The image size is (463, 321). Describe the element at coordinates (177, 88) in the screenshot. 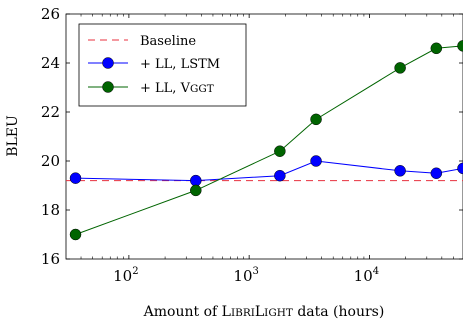

I see `legend-vggt-label: + LL, VGGT` at that location.